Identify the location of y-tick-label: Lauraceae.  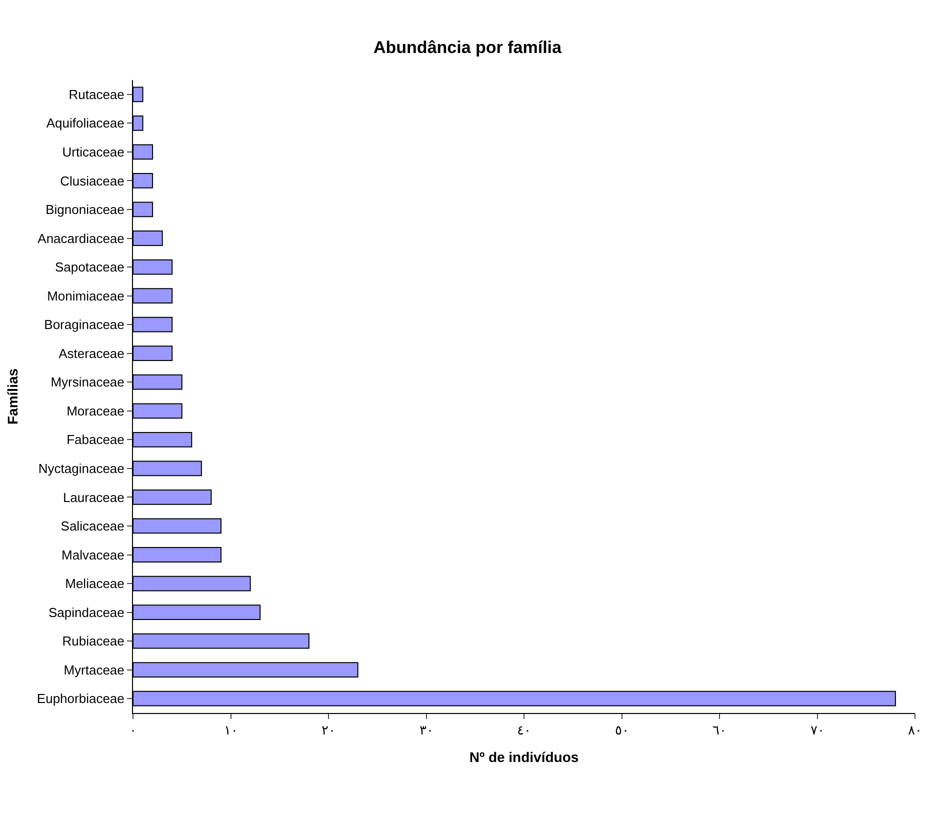
(93, 497).